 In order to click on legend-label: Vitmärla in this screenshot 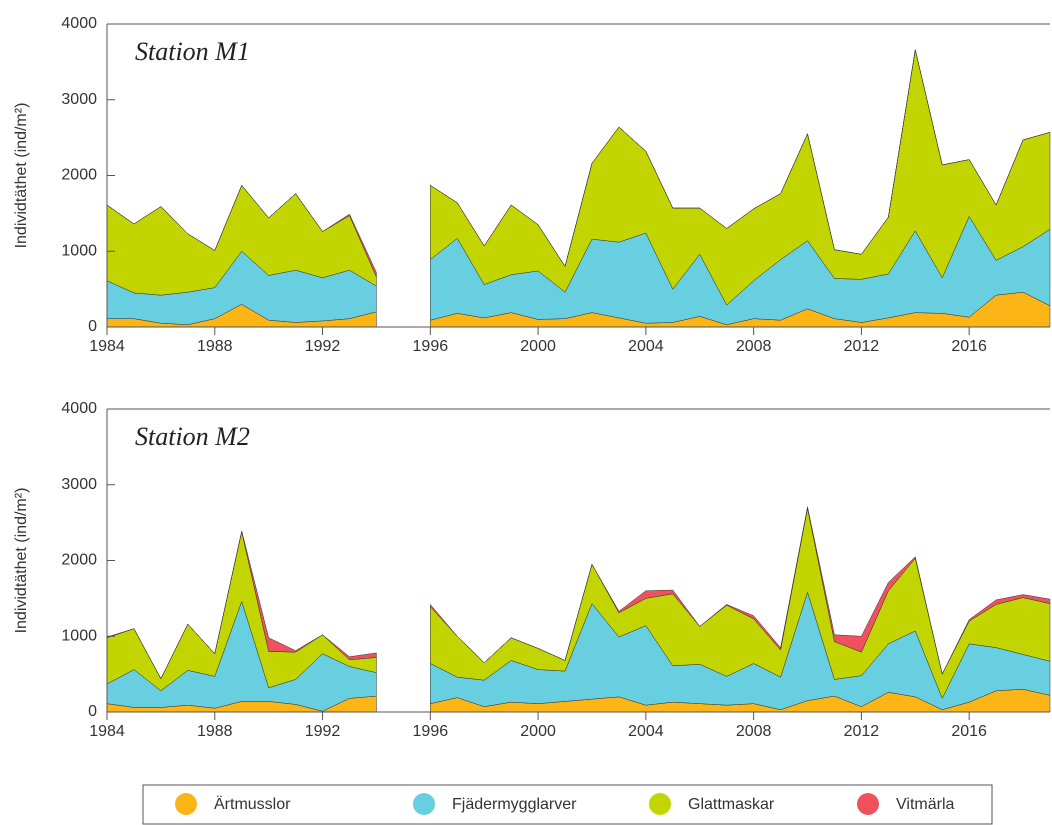, I will do `click(925, 804)`.